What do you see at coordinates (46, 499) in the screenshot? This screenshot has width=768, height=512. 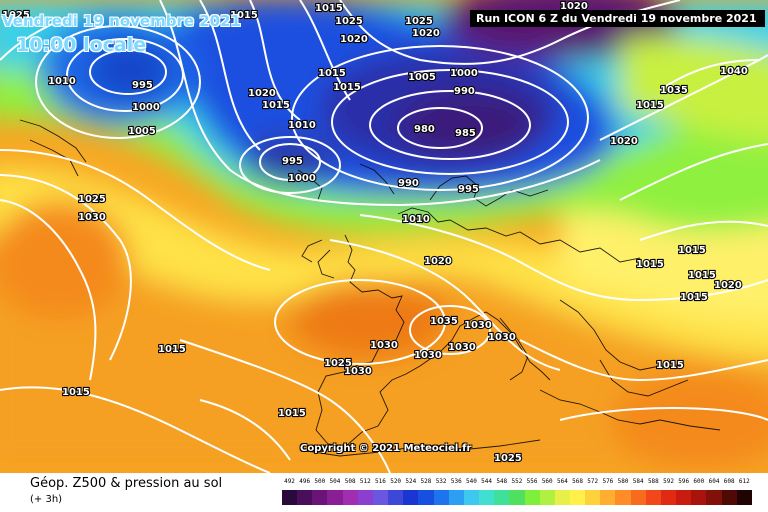 I see `legend-subtitle: (+ 3h)` at bounding box center [46, 499].